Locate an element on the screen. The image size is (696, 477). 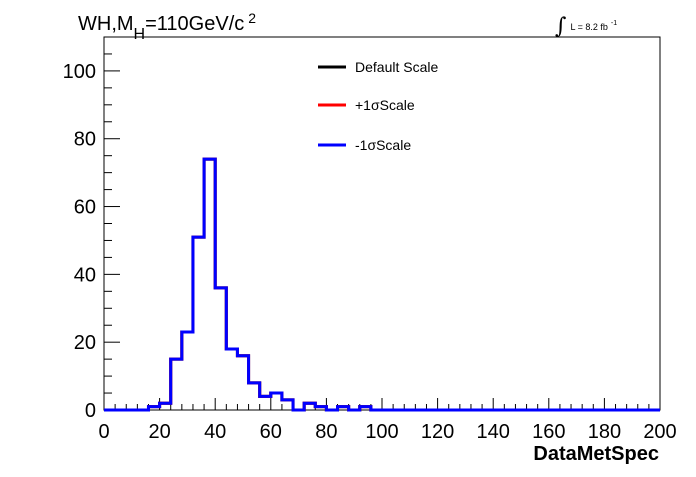
lumi-text: L = 8.2 fb is located at coordinates (588, 27).